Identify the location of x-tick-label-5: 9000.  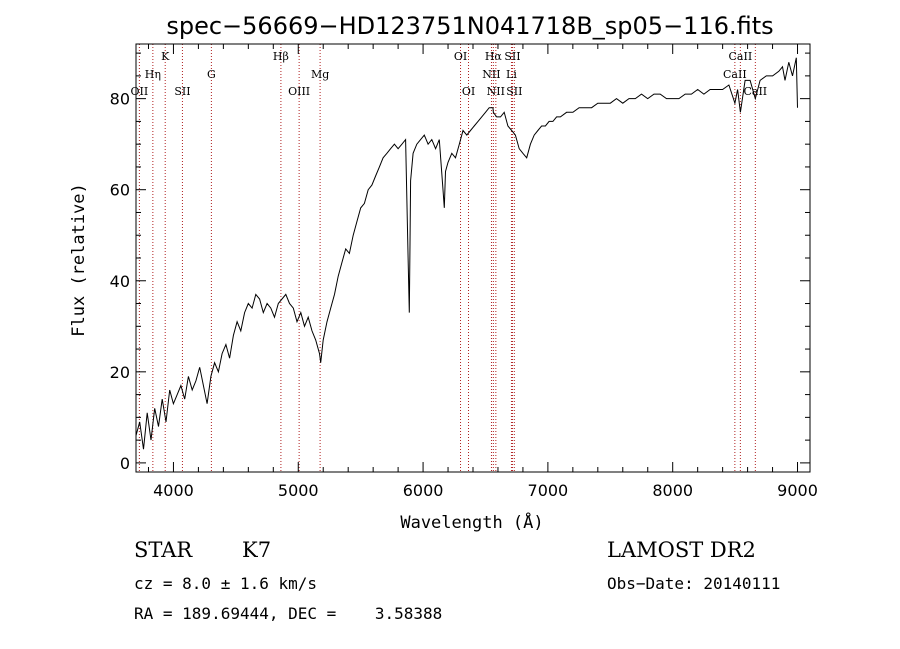
(797, 490).